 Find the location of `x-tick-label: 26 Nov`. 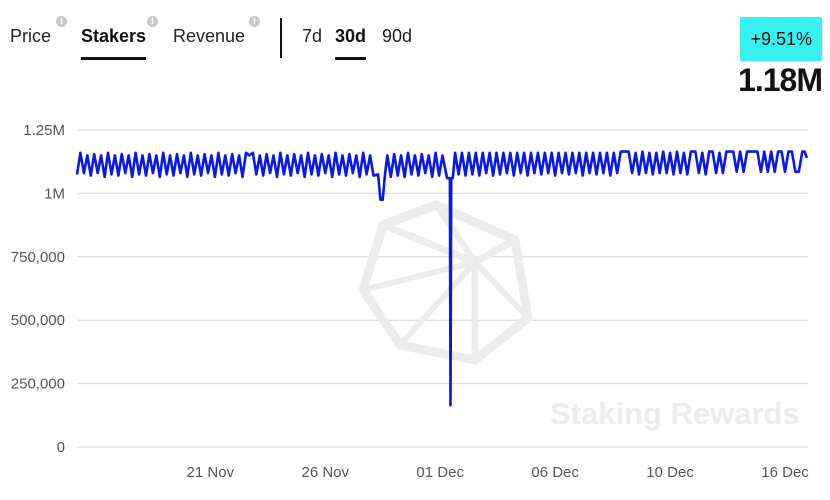

x-tick-label: 26 Nov is located at coordinates (325, 472).